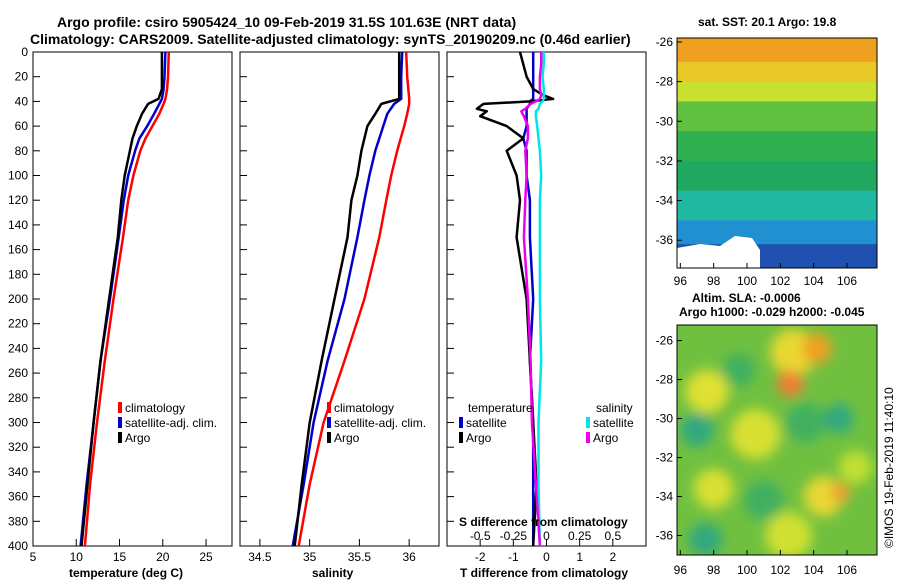 The height and width of the screenshot is (580, 900). Describe the element at coordinates (18, 324) in the screenshot. I see `depth-tick-label: 220` at that location.